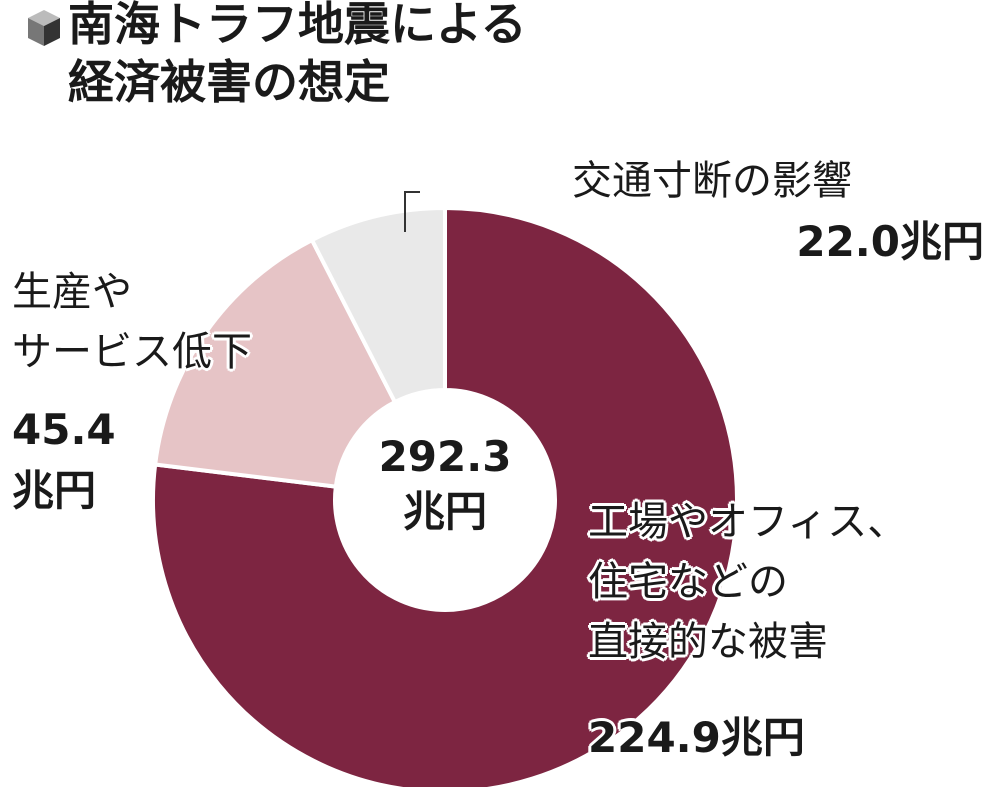 This screenshot has width=1000, height=787. What do you see at coordinates (712, 181) in the screenshot?
I see `category-label: 交通寸断の影響` at bounding box center [712, 181].